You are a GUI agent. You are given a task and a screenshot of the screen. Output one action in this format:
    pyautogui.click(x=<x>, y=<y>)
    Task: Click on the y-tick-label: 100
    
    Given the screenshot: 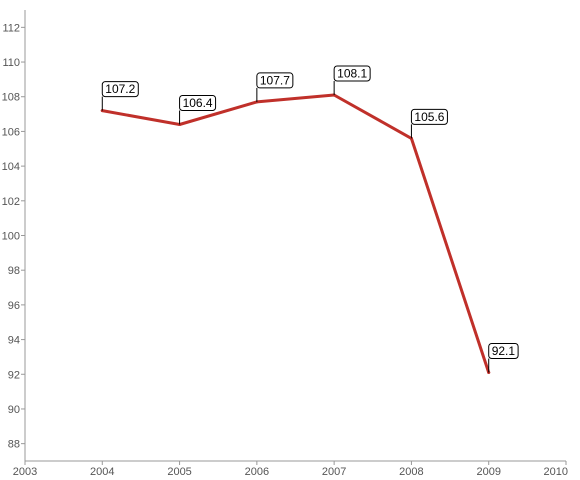 What is the action you would take?
    pyautogui.click(x=11, y=237)
    